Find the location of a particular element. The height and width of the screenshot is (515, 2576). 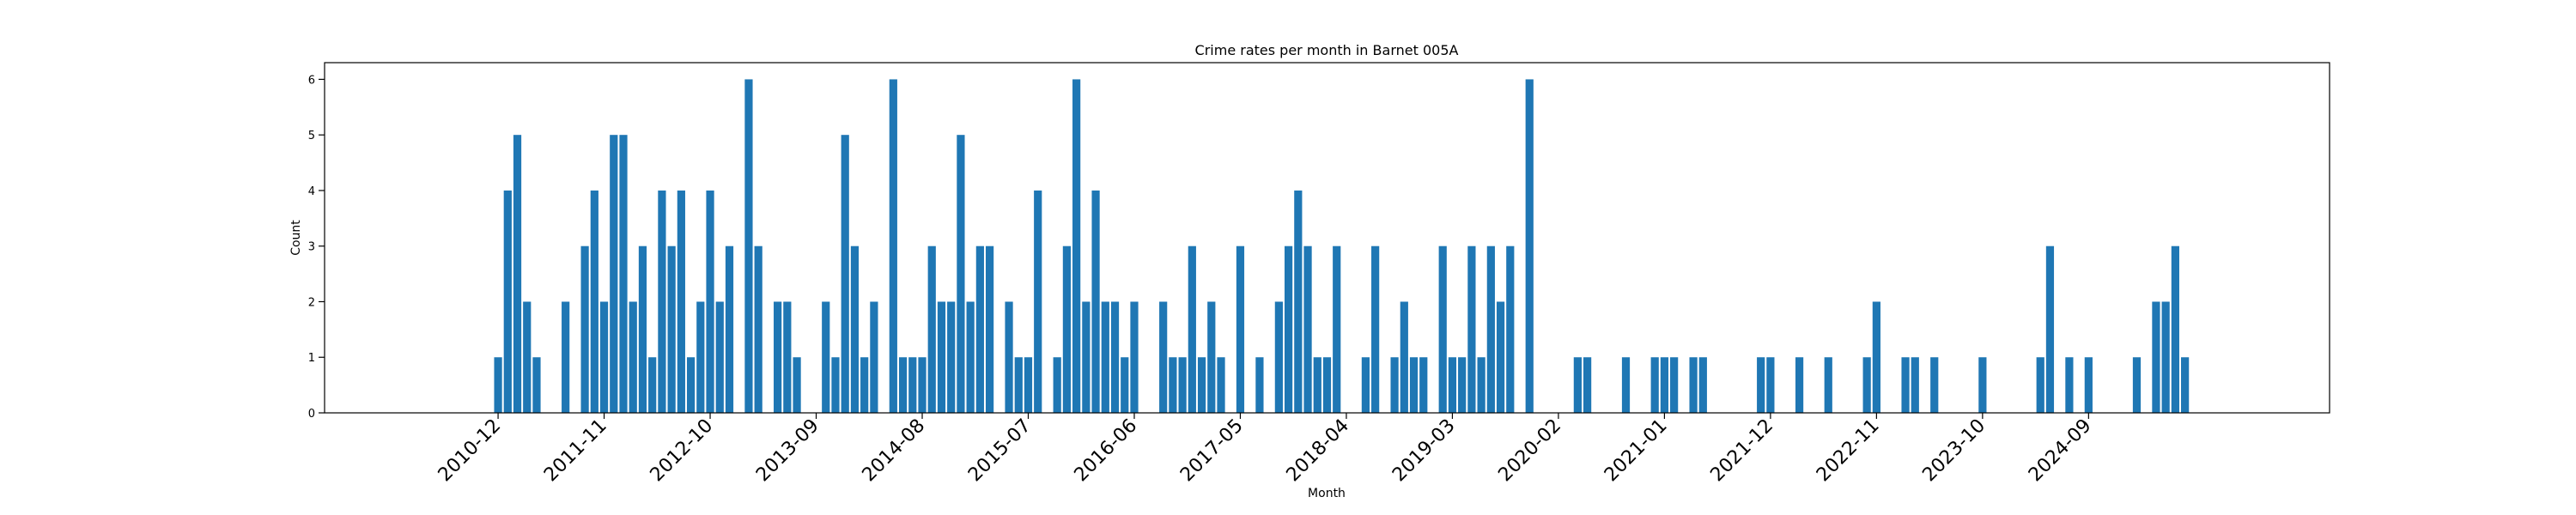

y-tick-label: 4 is located at coordinates (312, 191).